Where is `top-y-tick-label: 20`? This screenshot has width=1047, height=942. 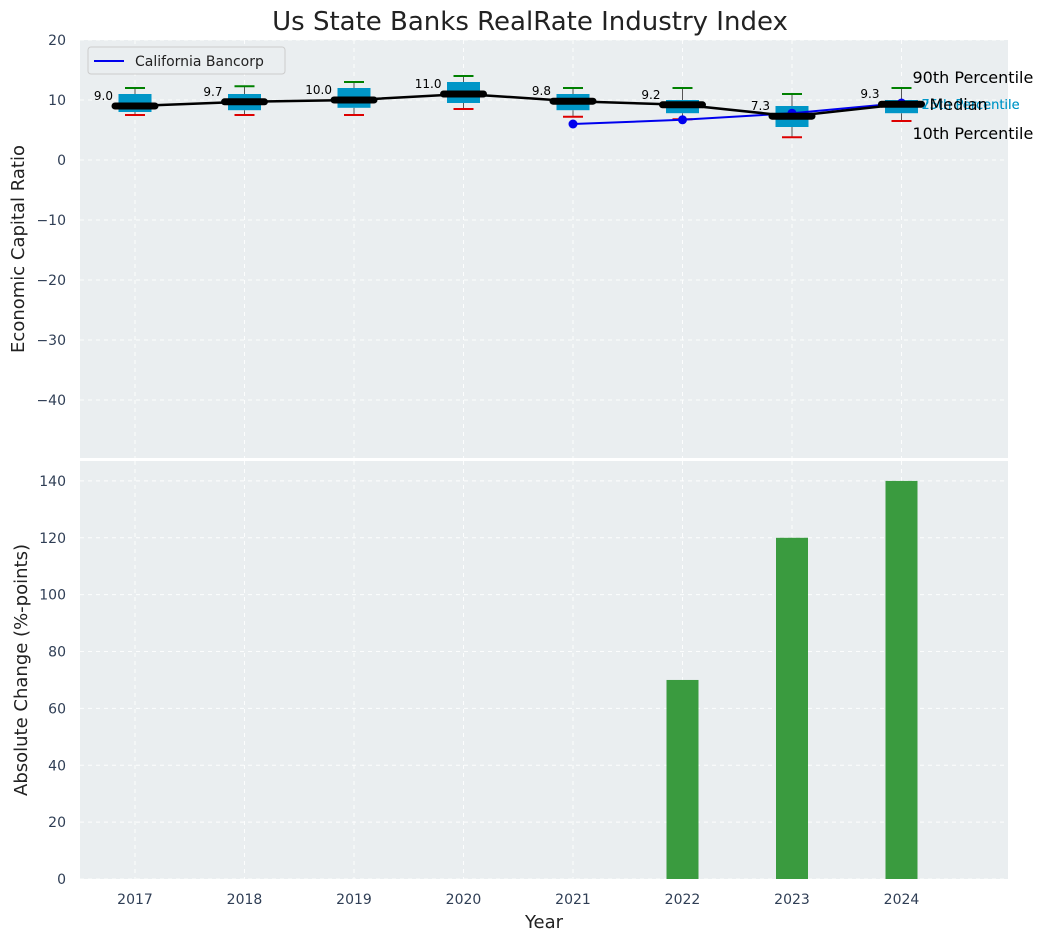
top-y-tick-label: 20 is located at coordinates (57, 41).